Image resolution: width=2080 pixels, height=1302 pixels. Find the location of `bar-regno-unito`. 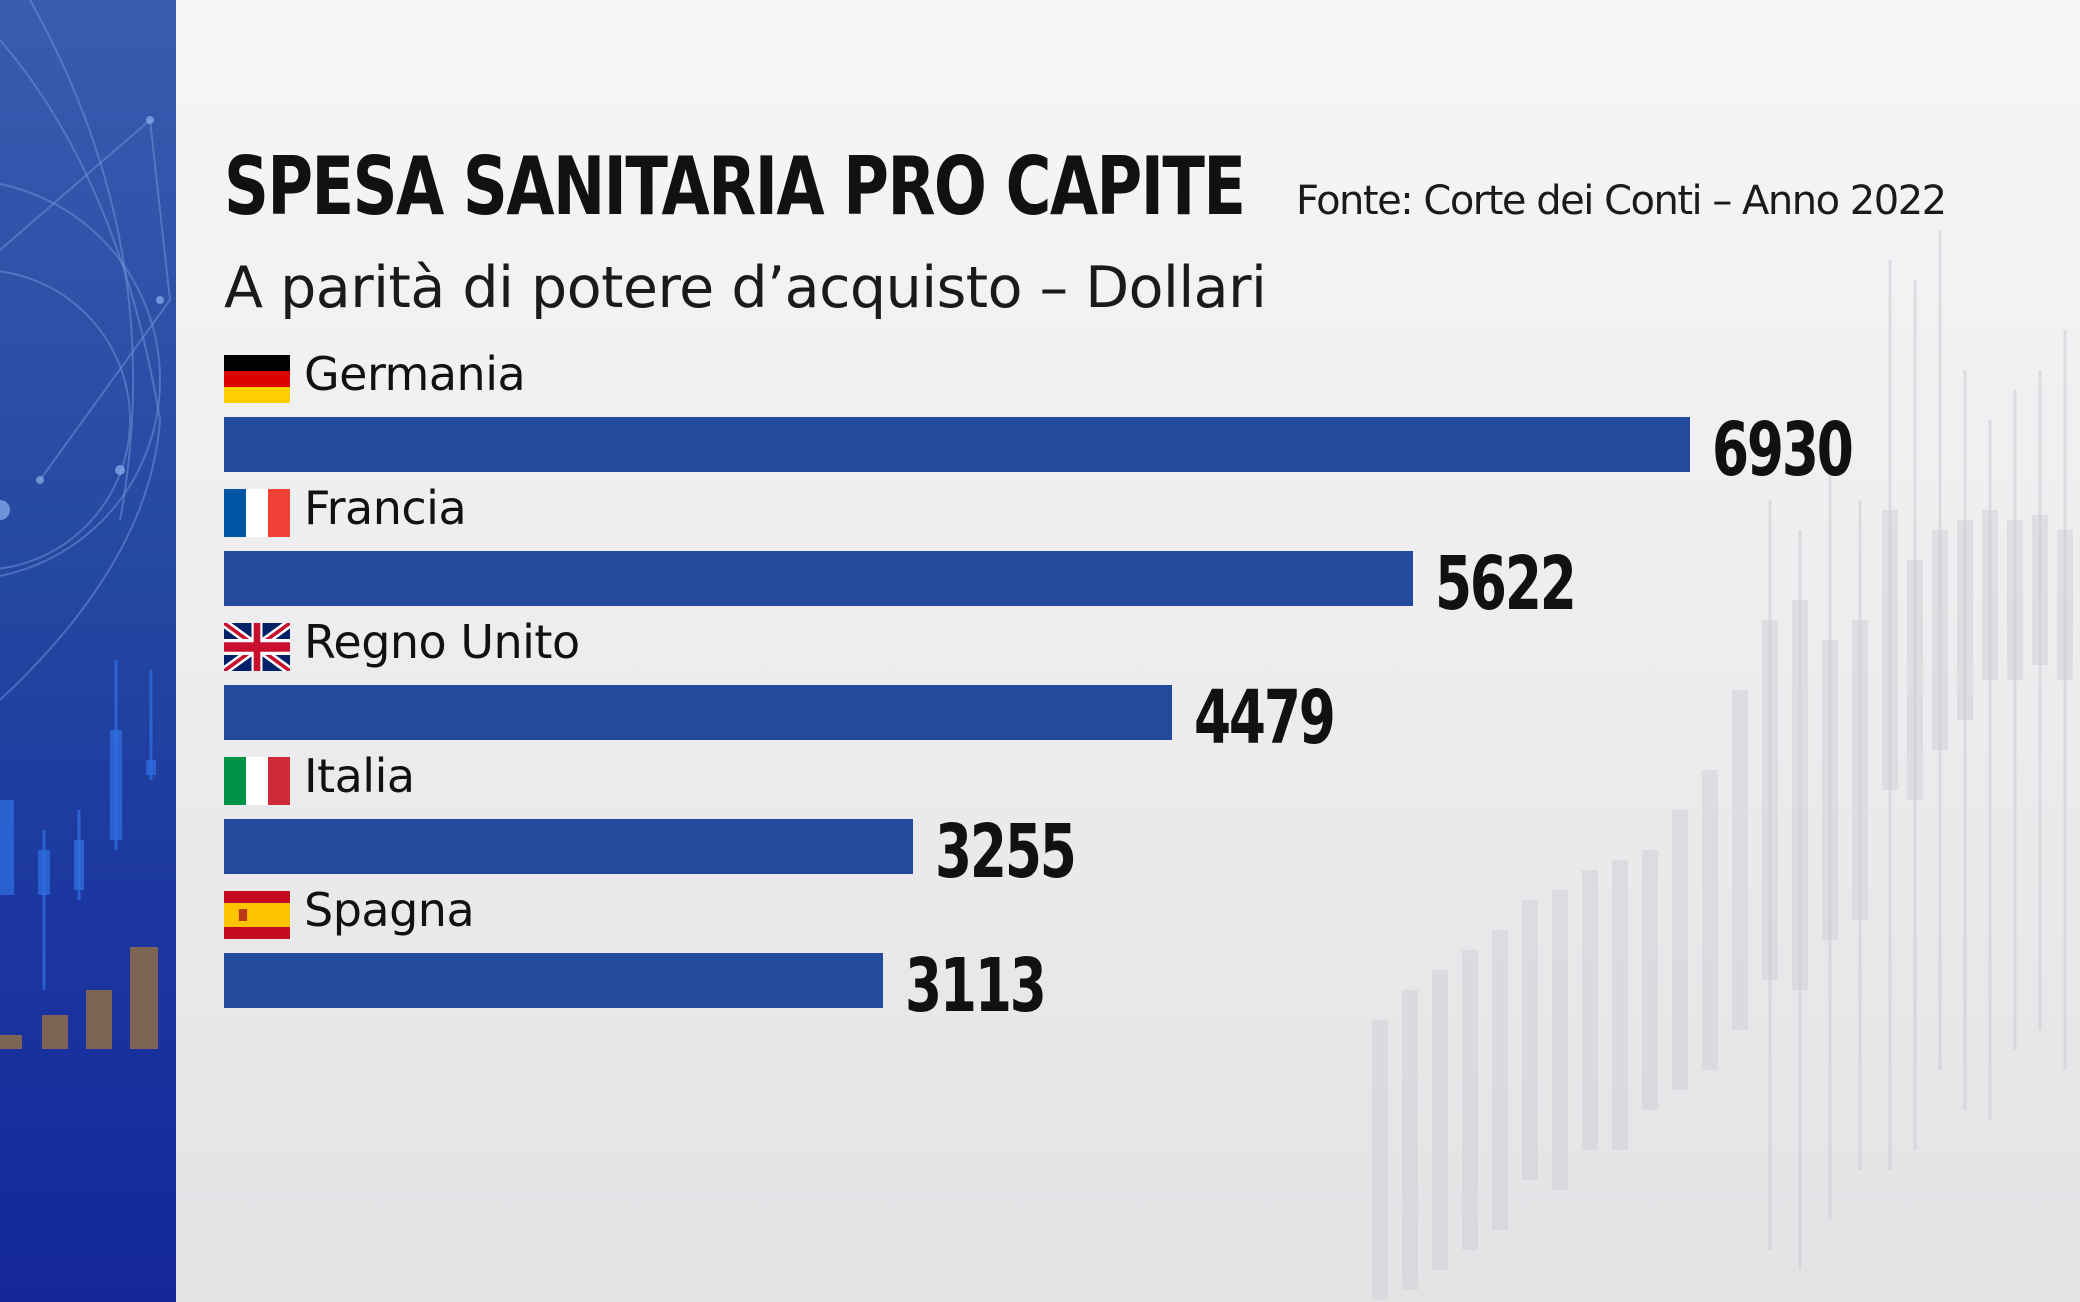

bar-regno-unito is located at coordinates (698, 712).